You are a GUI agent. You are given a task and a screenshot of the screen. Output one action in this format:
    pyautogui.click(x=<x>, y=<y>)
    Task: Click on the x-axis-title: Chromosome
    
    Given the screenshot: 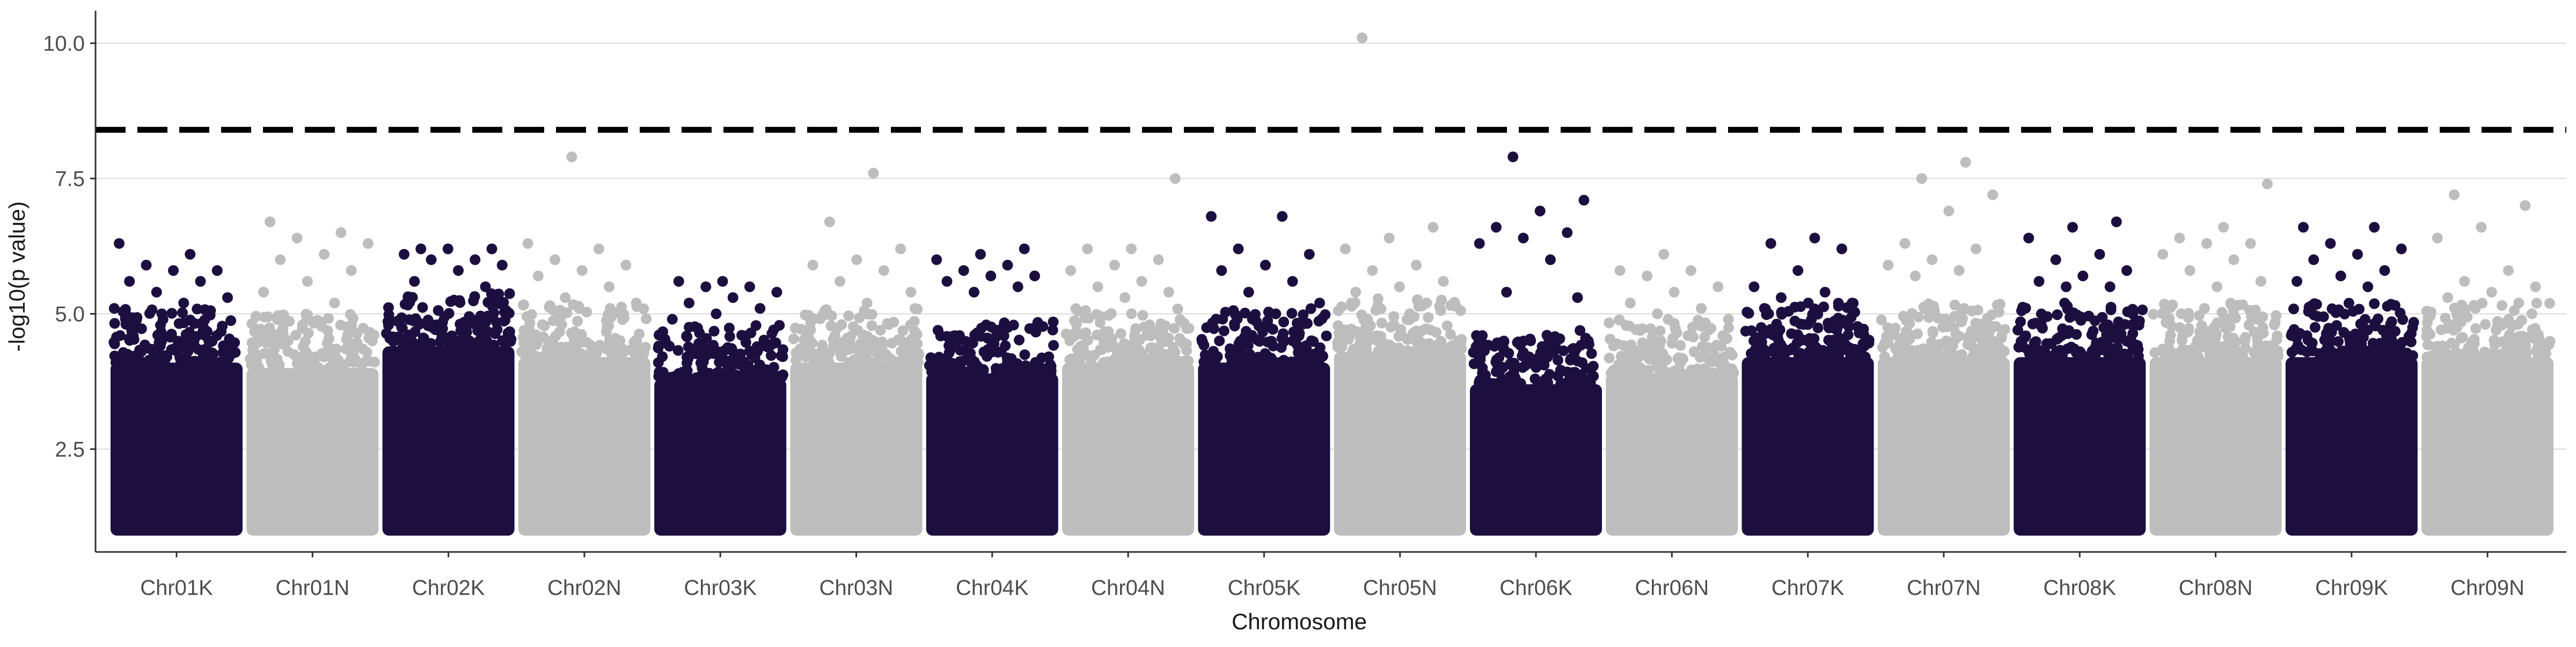 What is the action you would take?
    pyautogui.click(x=1299, y=621)
    